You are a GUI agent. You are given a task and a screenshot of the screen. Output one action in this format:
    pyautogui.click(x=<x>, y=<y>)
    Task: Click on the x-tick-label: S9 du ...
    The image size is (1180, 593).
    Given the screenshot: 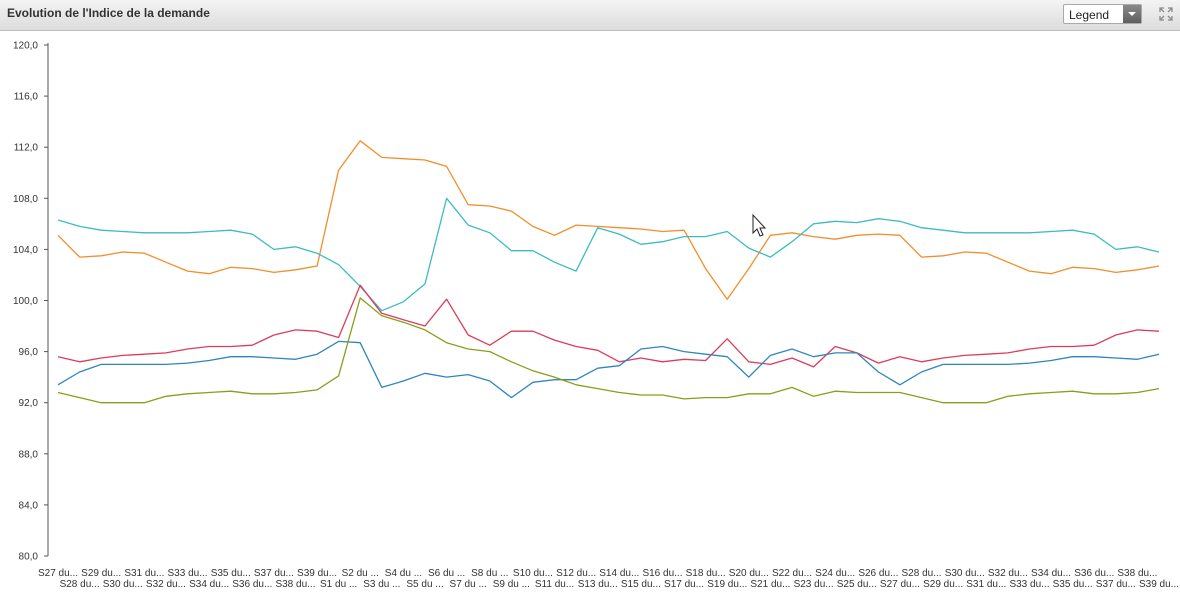 What is the action you would take?
    pyautogui.click(x=511, y=584)
    